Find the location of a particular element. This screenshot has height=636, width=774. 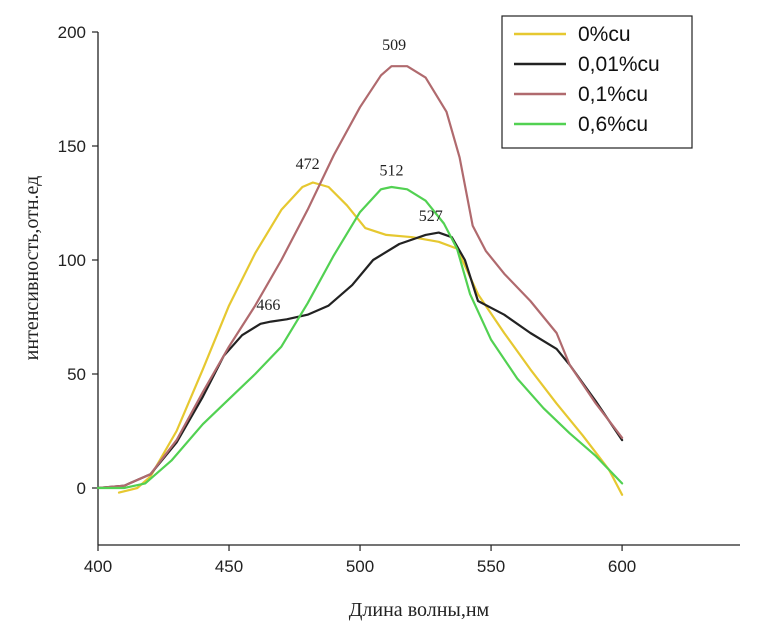

y-axis-label: интенсивность,отн.ед is located at coordinates (32, 268).